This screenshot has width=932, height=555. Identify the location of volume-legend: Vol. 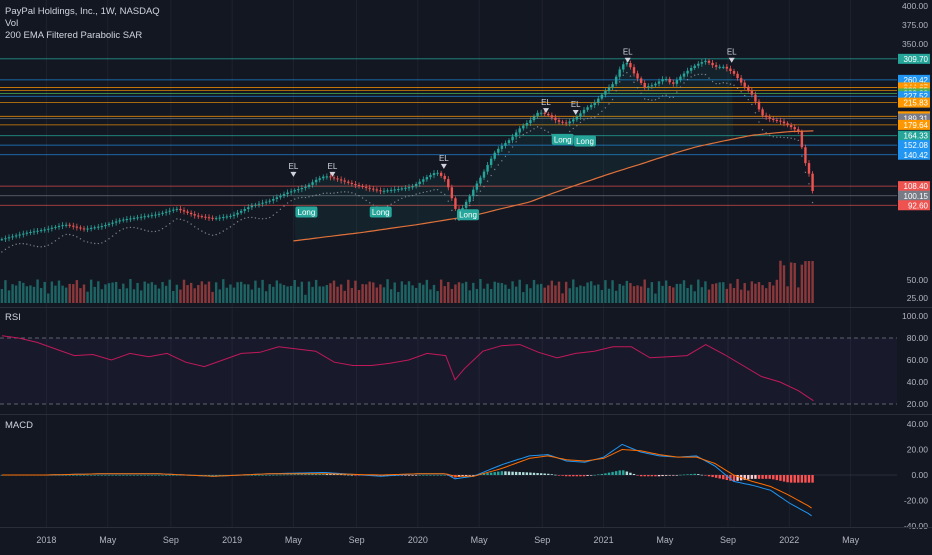
(12, 23).